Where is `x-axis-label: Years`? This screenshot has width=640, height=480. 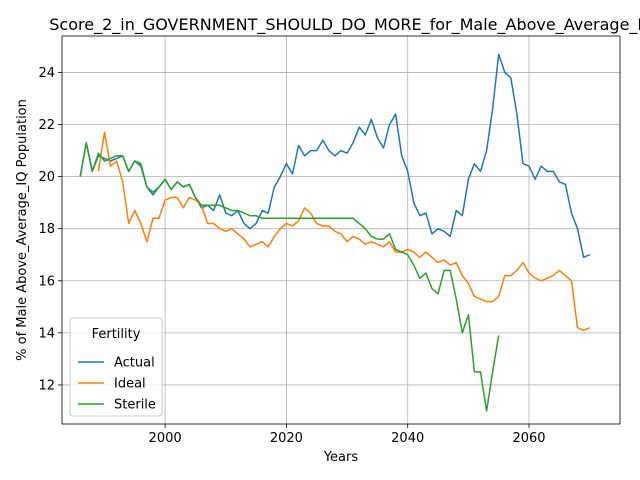
x-axis-label: Years is located at coordinates (341, 457).